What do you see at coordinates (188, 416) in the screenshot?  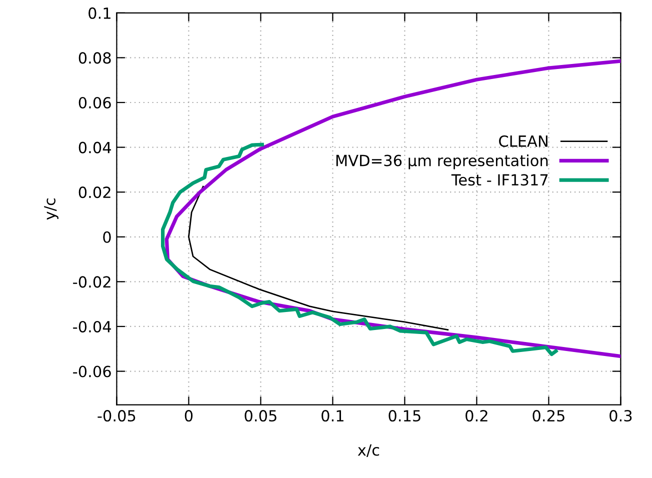 I see `x-tick-label: 0` at bounding box center [188, 416].